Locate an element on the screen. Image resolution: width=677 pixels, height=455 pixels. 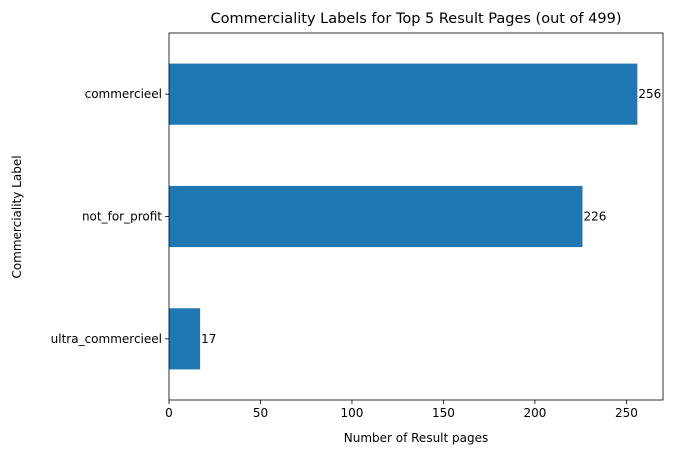
data-label: 226 is located at coordinates (594, 217).